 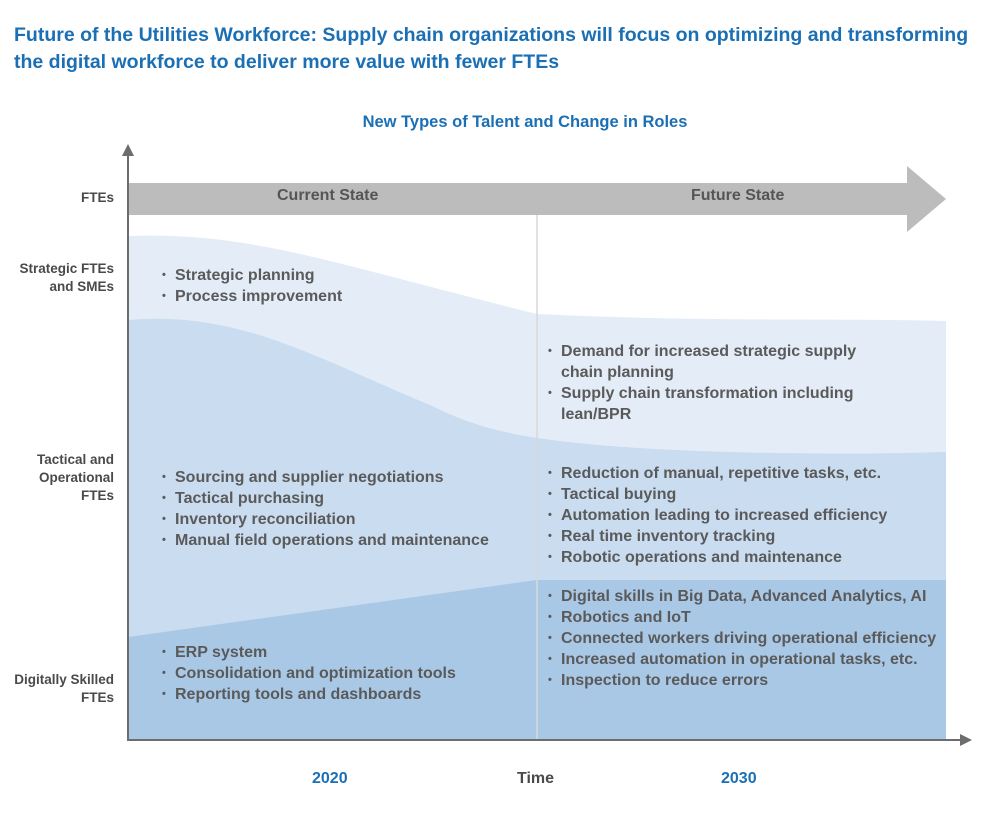 I want to click on current-strategic-list: Strategic planningProcess improvement, so click(x=347, y=286).